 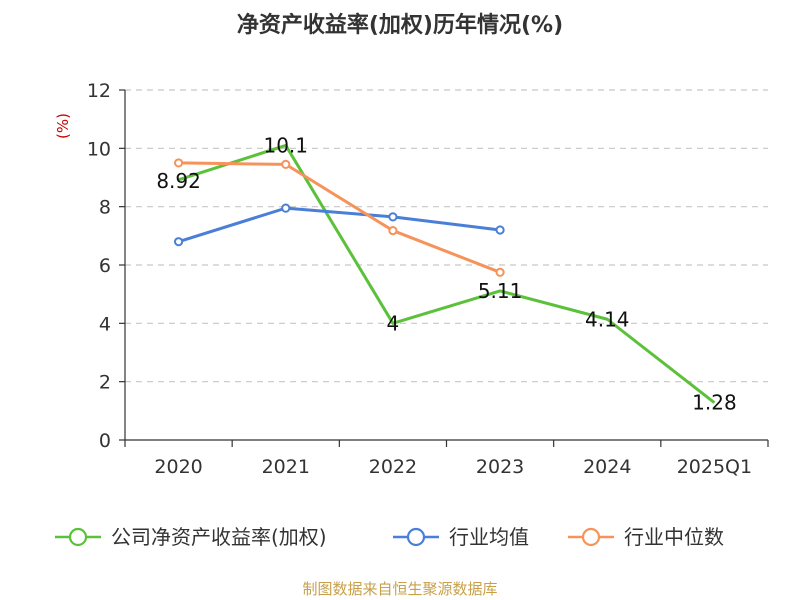 I want to click on y-tick-label: 0, so click(x=105, y=441).